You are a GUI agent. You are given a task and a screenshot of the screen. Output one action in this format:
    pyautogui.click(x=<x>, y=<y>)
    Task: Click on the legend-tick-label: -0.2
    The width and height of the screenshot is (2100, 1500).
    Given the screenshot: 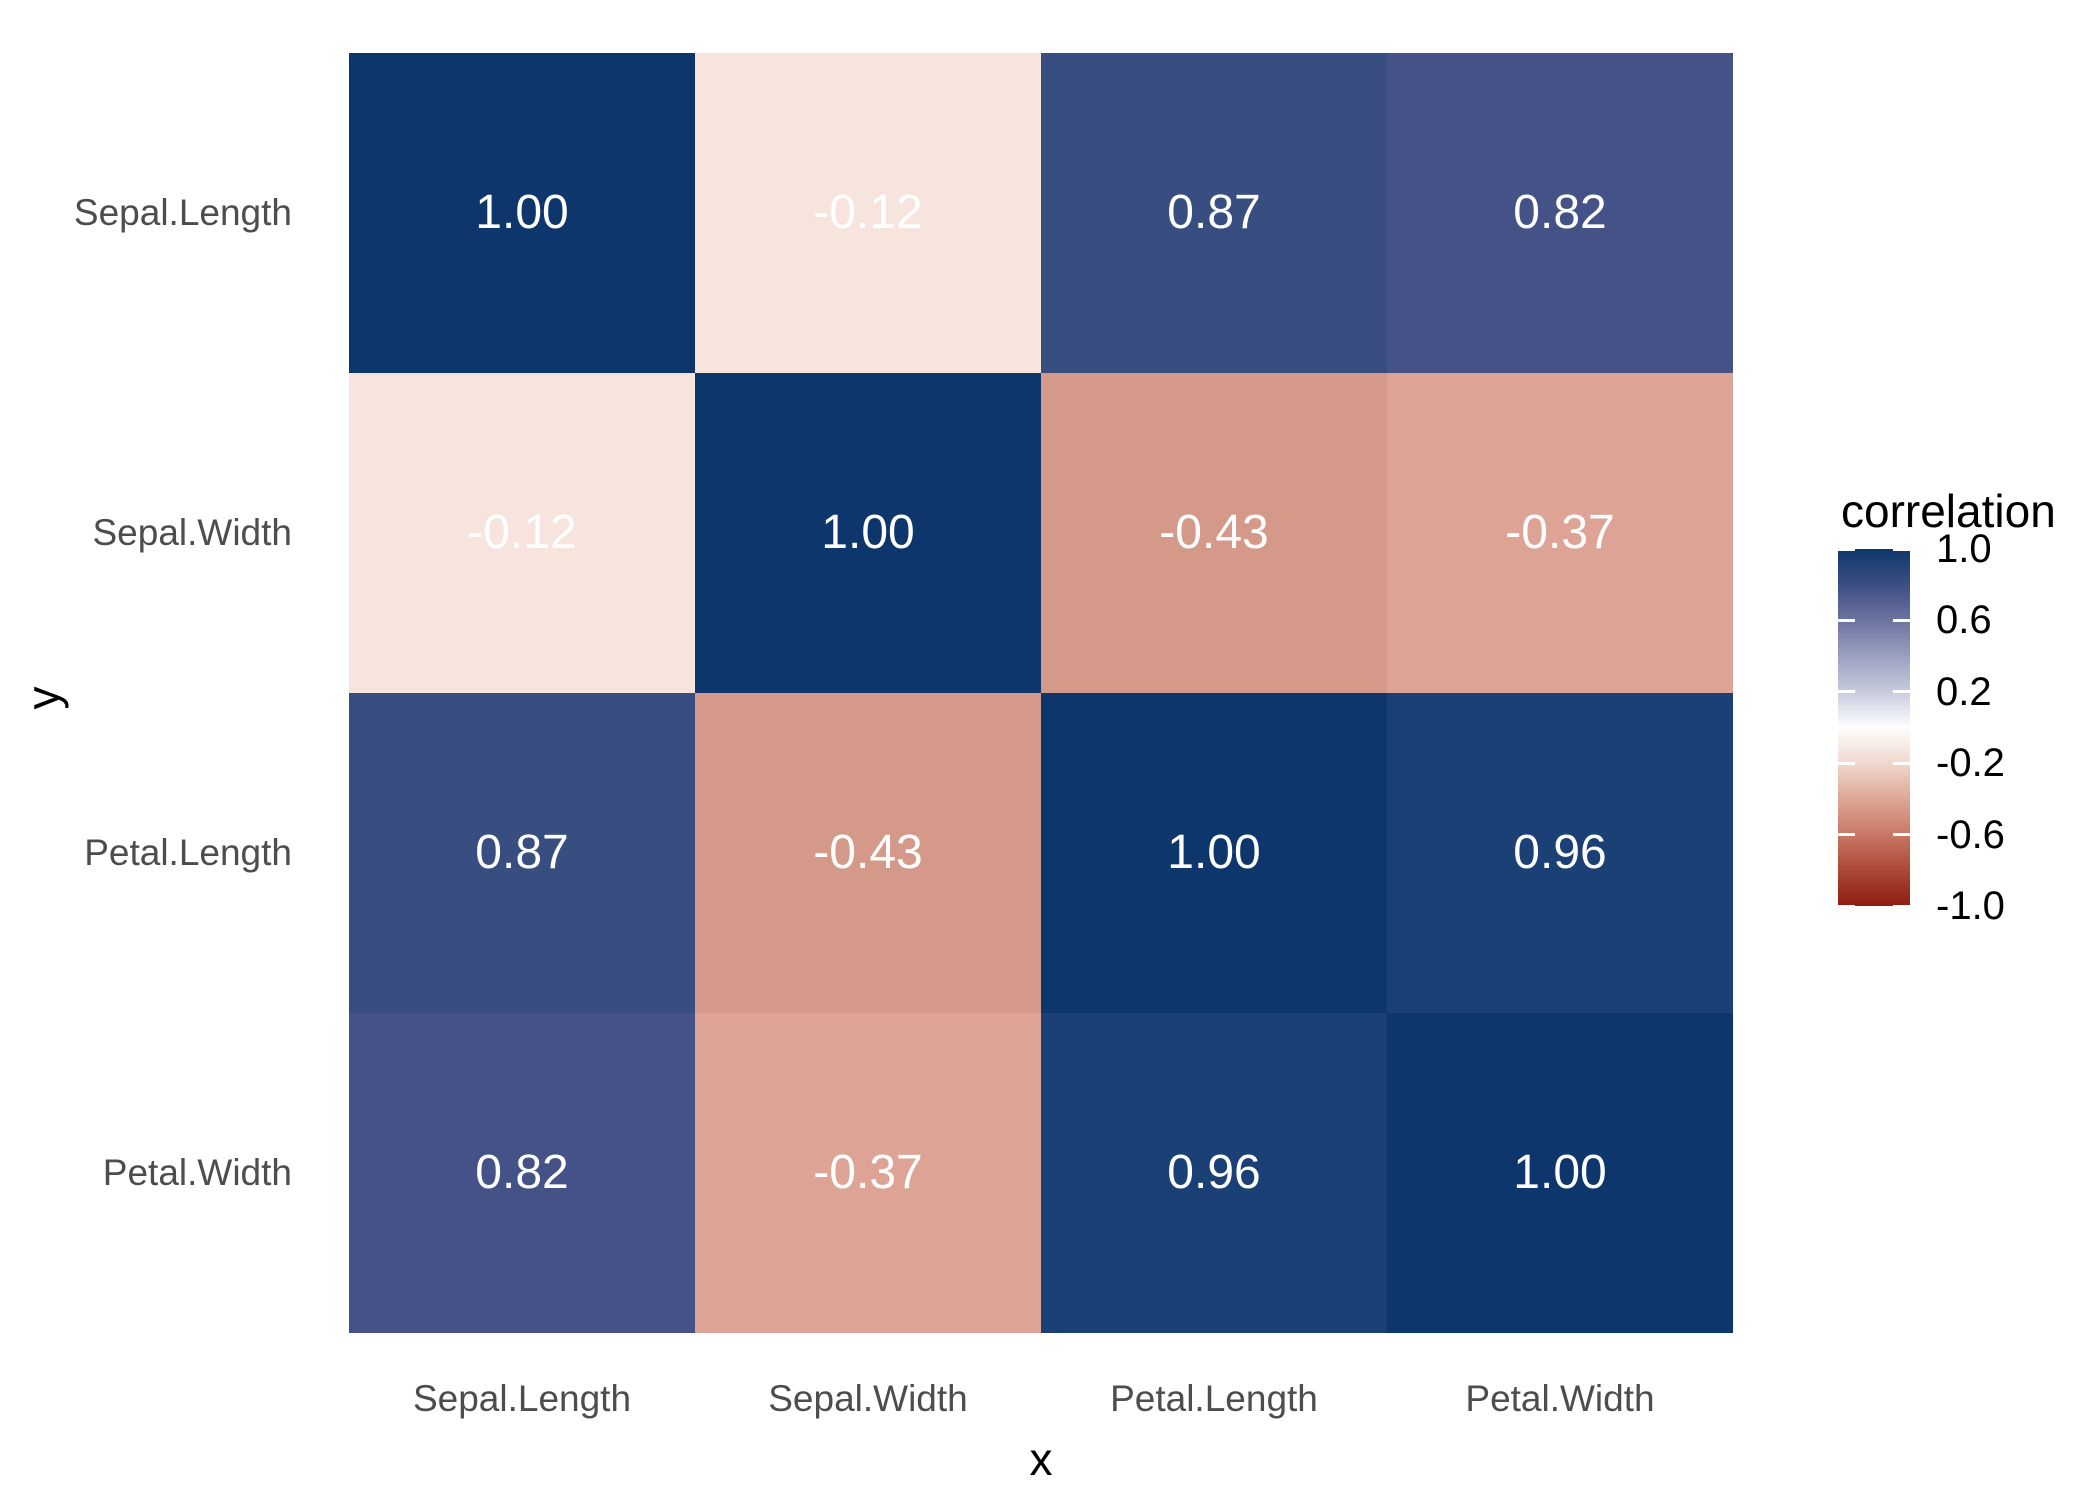 What is the action you would take?
    pyautogui.click(x=1970, y=763)
    